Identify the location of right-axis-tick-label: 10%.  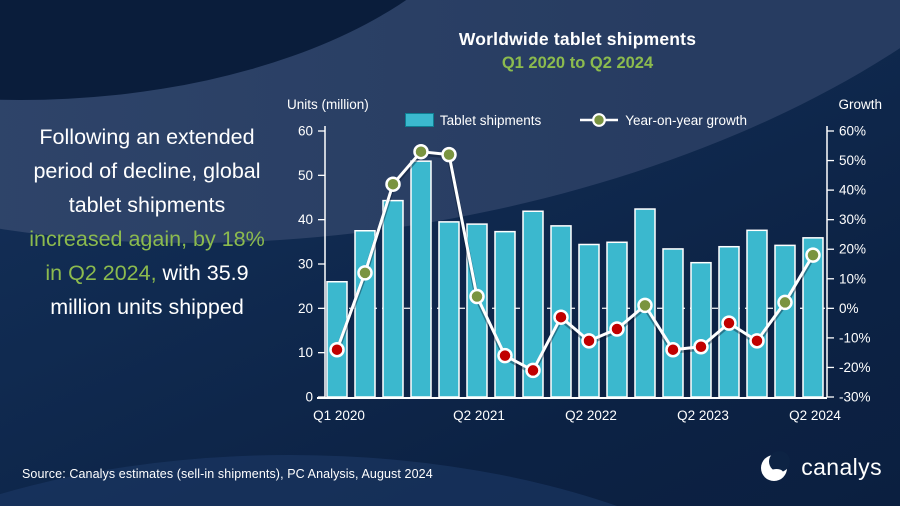
(852, 278).